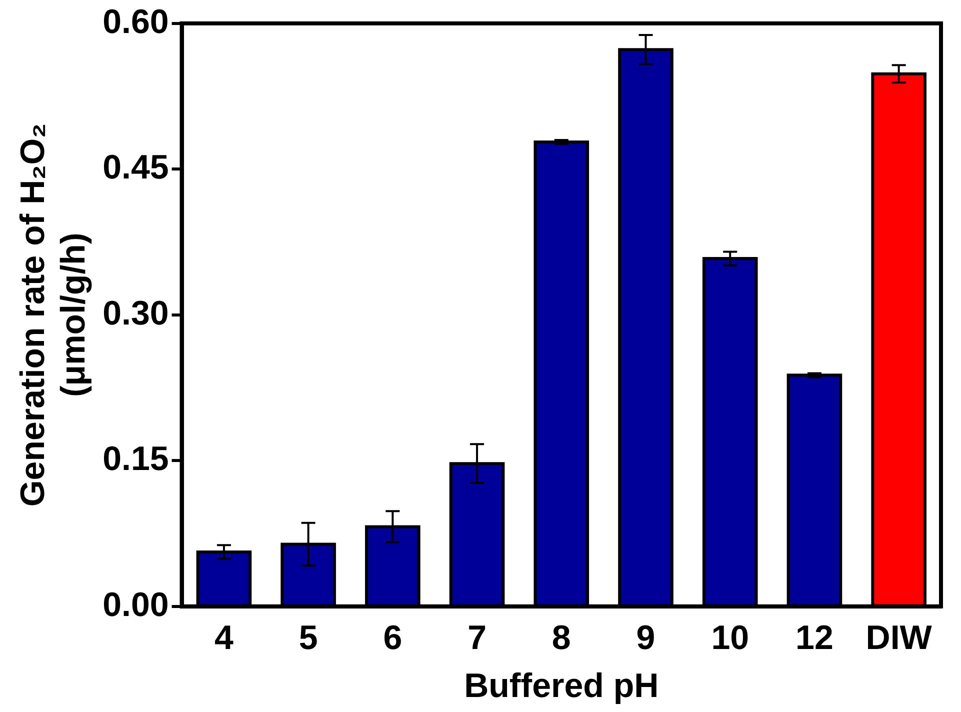 Image resolution: width=961 pixels, height=712 pixels. I want to click on x-tick-label: DIW, so click(899, 638).